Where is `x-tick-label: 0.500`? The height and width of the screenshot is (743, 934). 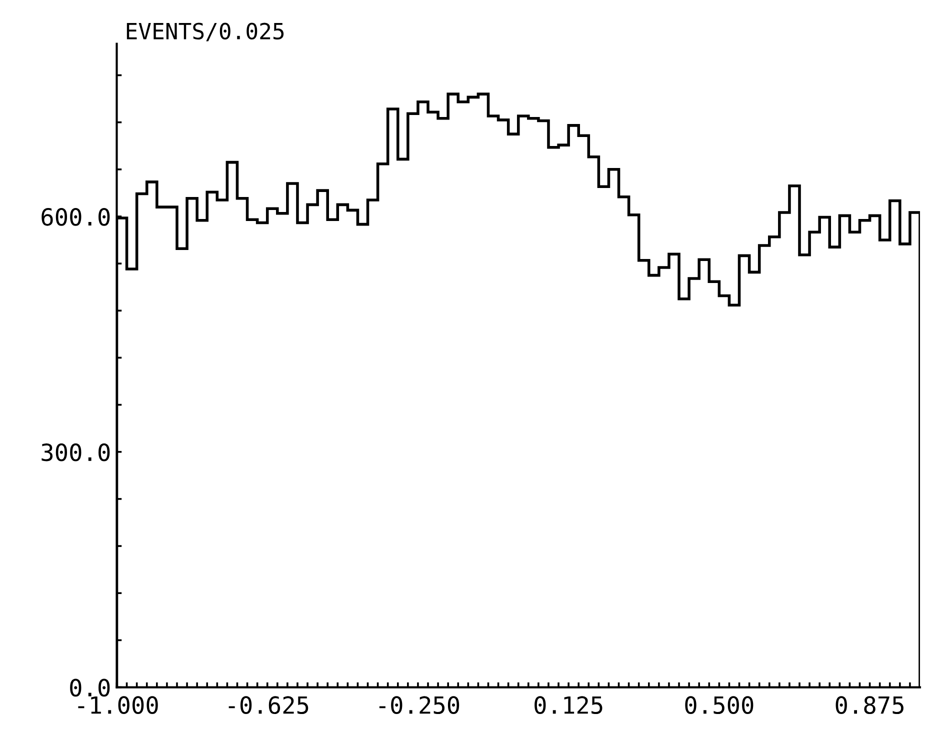 x-tick-label: 0.500 is located at coordinates (719, 705).